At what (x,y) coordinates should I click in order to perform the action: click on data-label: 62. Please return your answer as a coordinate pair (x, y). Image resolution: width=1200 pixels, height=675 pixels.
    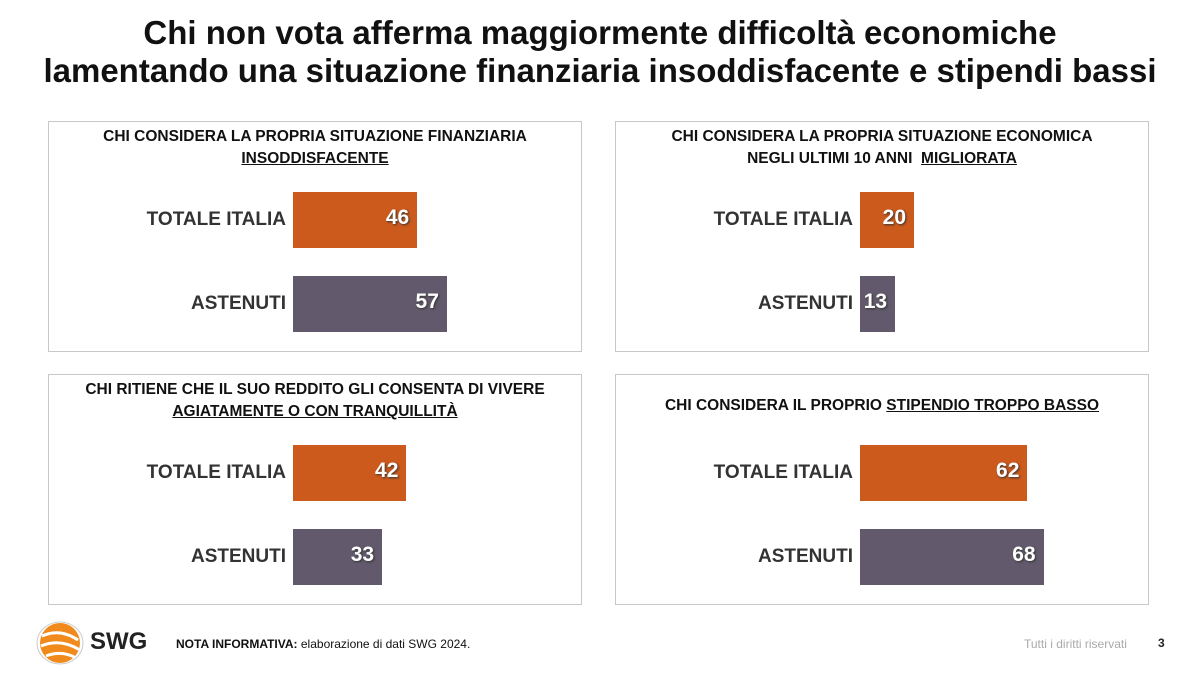
    Looking at the image, I should click on (1008, 470).